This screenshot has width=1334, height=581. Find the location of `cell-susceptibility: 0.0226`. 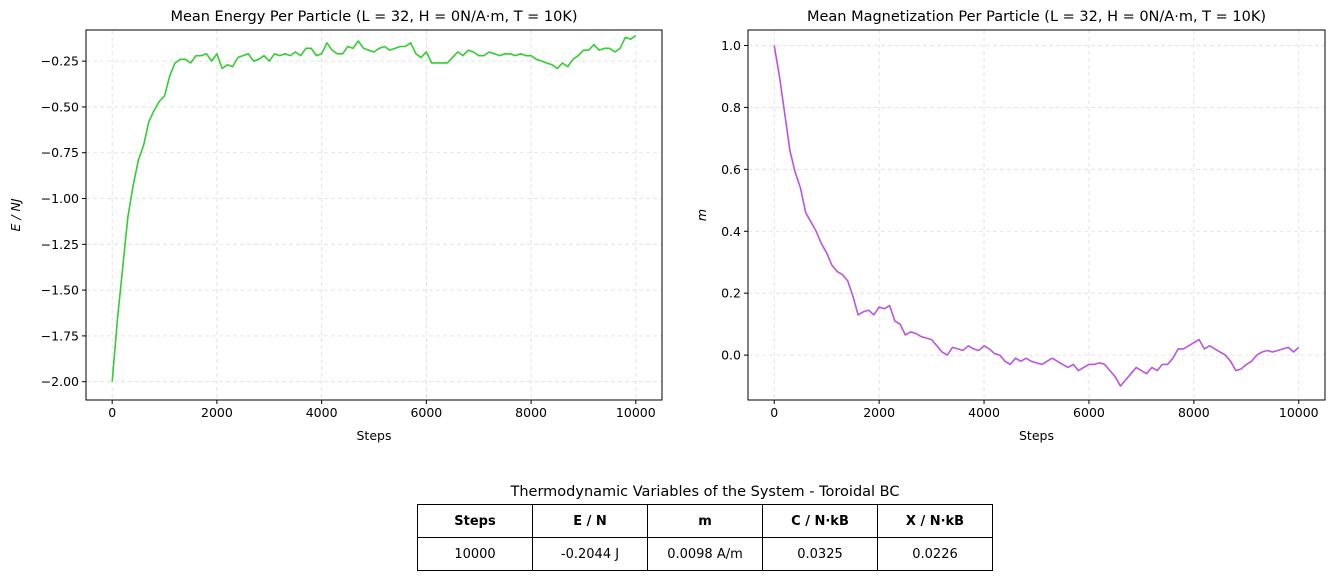

cell-susceptibility: 0.0226 is located at coordinates (935, 554).